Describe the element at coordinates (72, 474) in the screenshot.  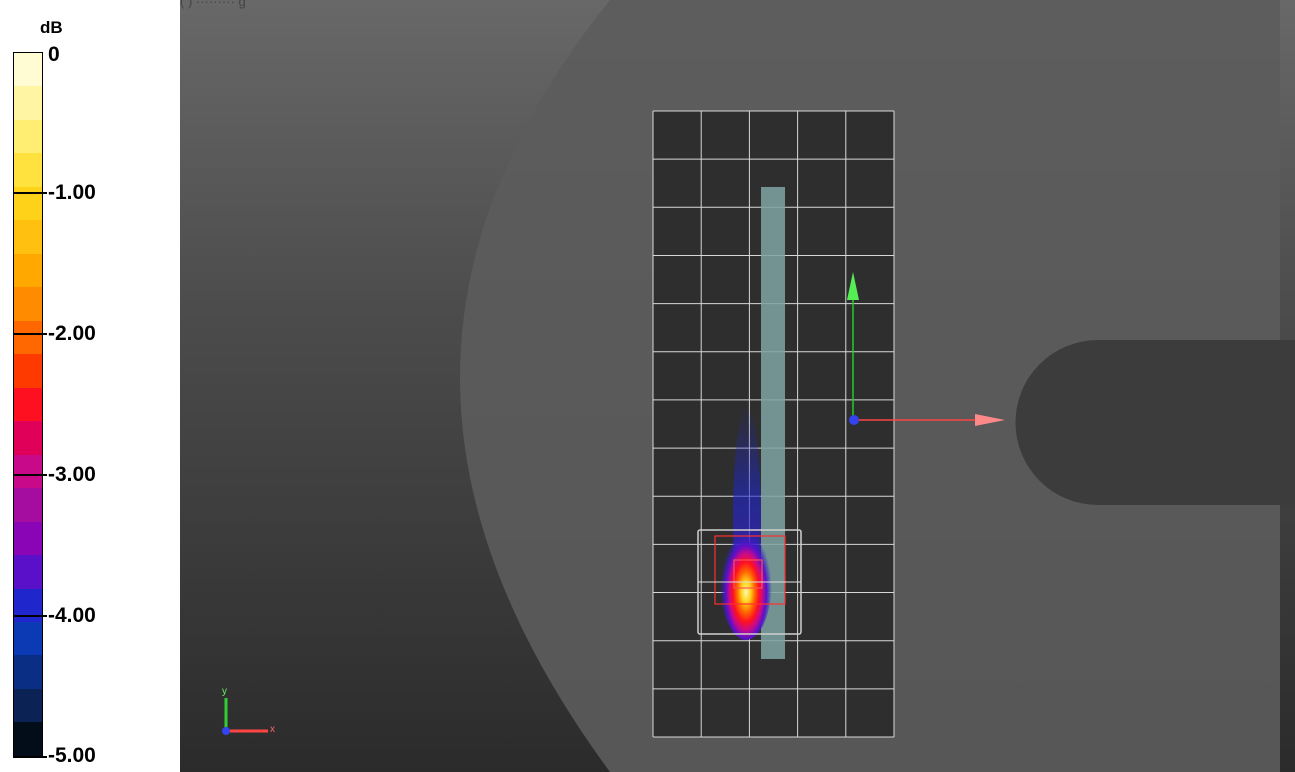
I see `colorbar-tick-label: -3.00` at that location.